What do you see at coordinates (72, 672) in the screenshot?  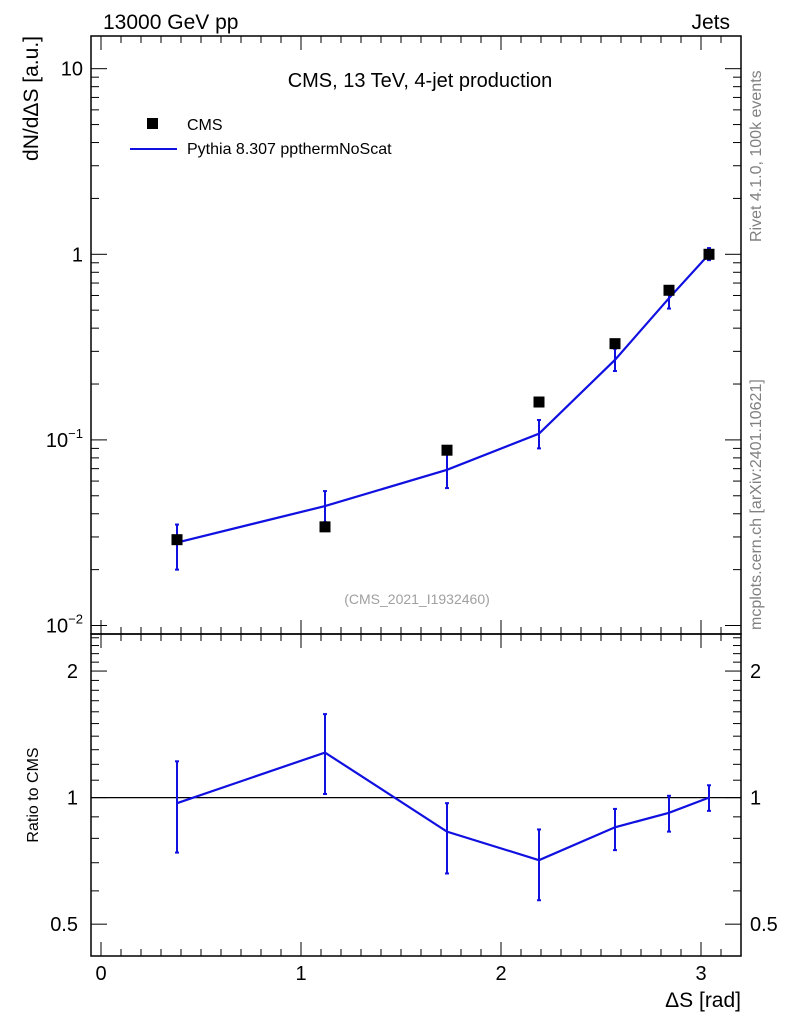 I see `ratio-y-tick-label: 2` at bounding box center [72, 672].